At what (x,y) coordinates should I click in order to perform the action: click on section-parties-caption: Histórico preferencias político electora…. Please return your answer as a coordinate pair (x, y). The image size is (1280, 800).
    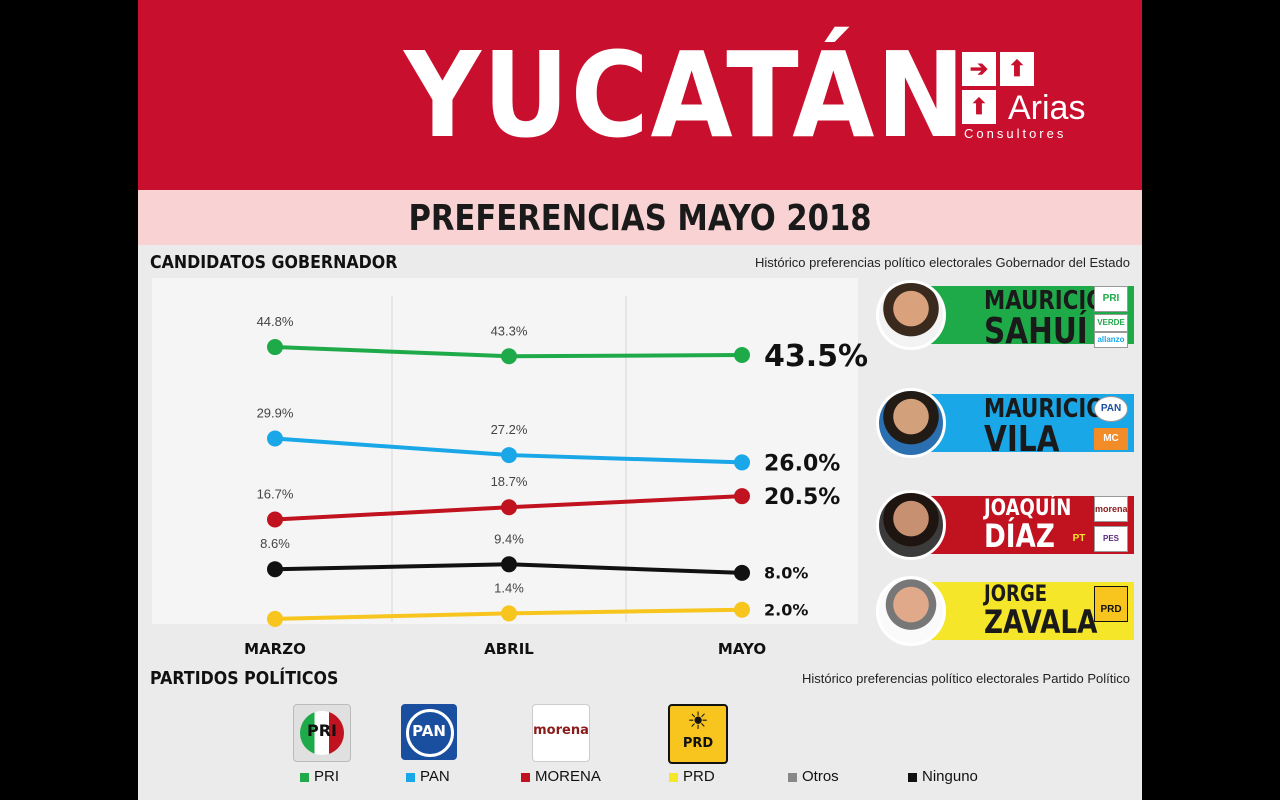
    Looking at the image, I should click on (965, 678).